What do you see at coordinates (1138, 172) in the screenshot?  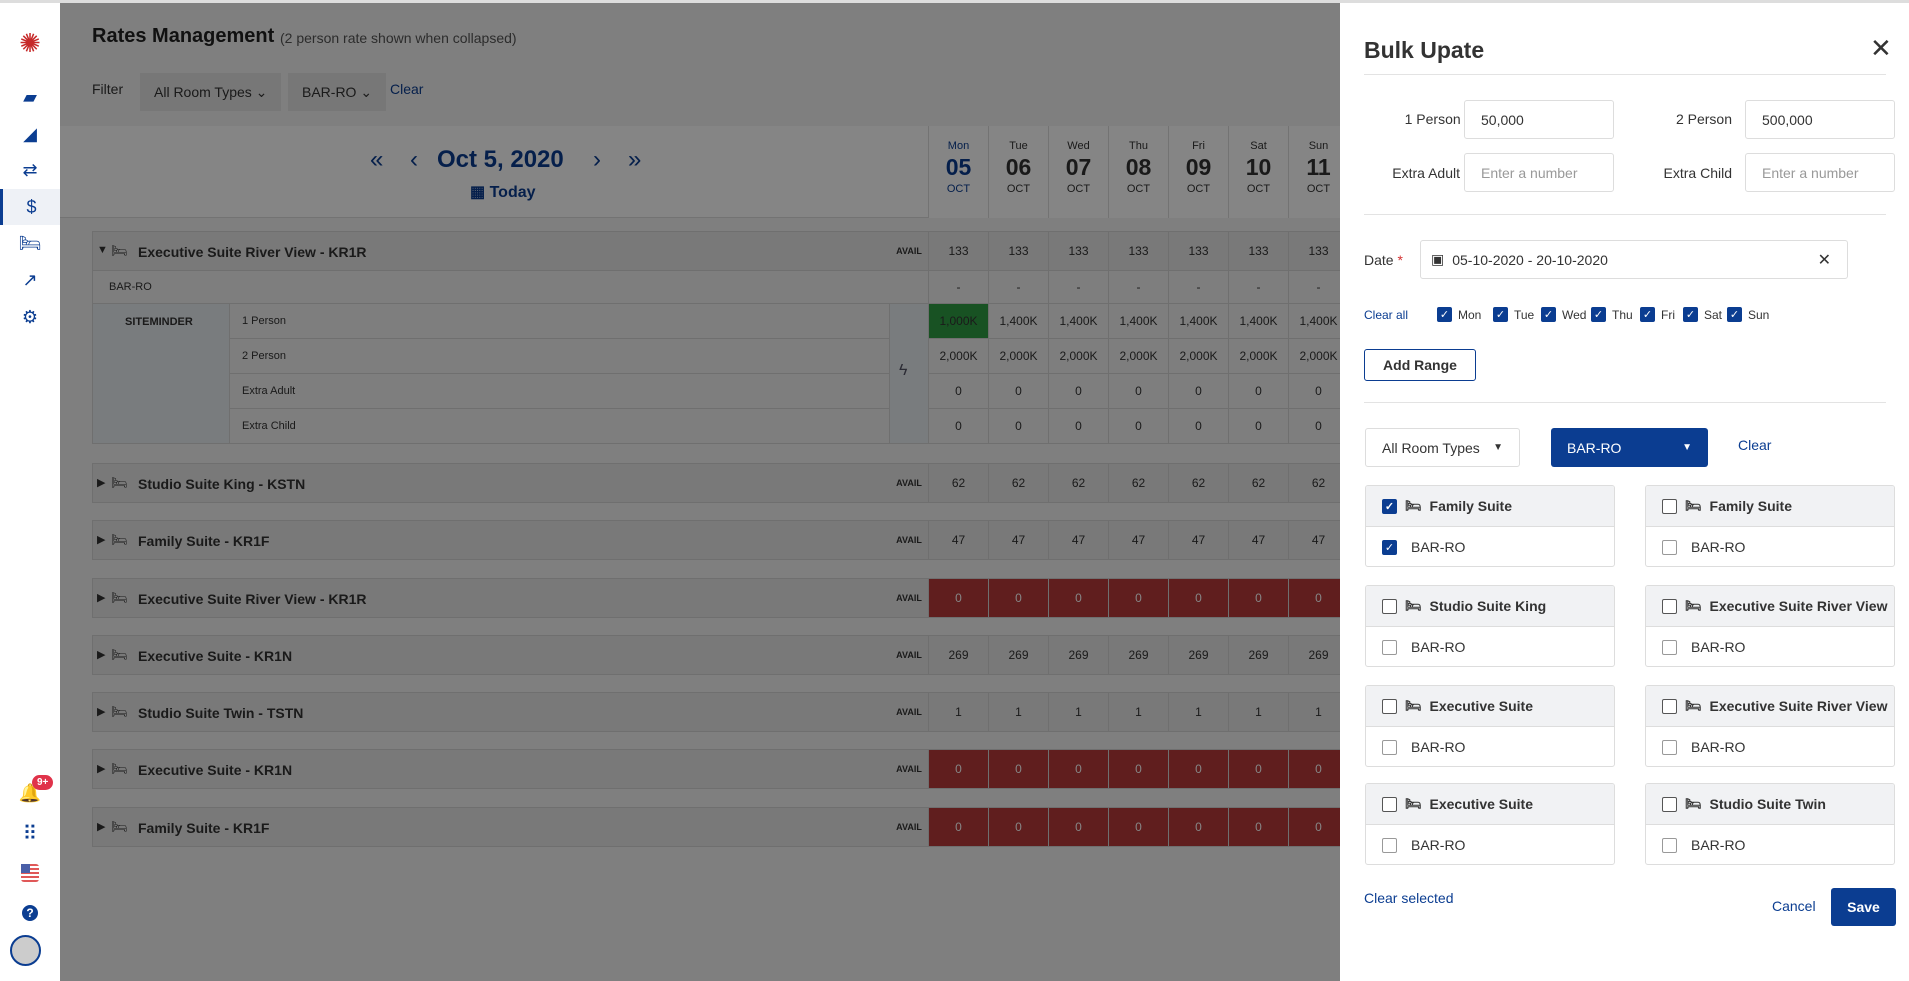 I see `day-column: Thu 08 OCT` at bounding box center [1138, 172].